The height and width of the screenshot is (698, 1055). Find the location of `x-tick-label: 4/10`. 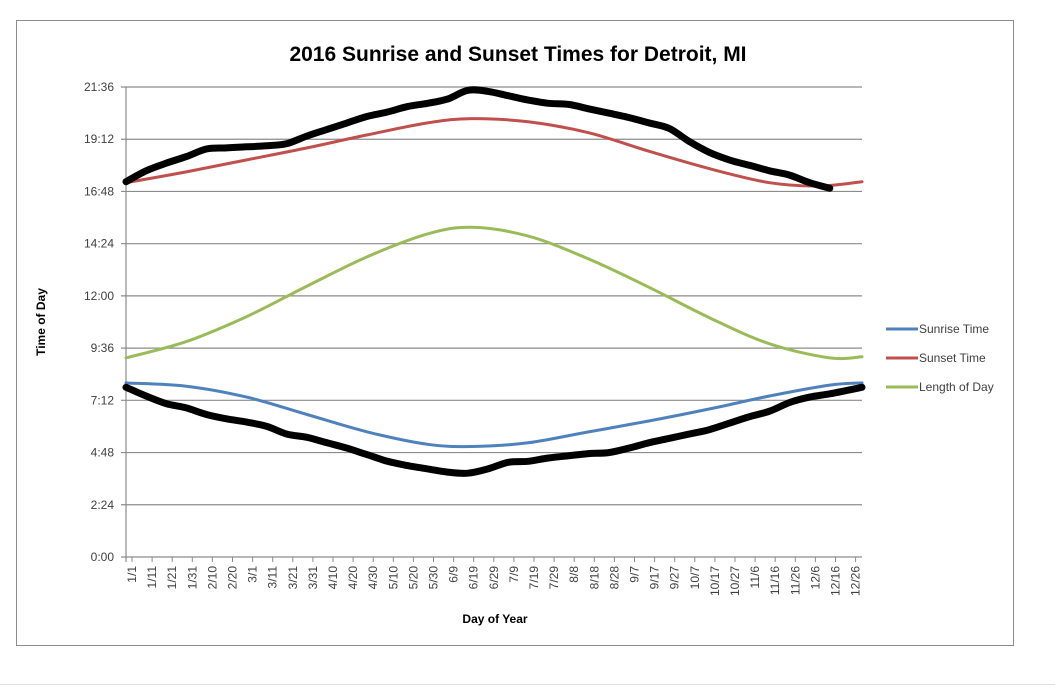

x-tick-label: 4/10 is located at coordinates (333, 578).